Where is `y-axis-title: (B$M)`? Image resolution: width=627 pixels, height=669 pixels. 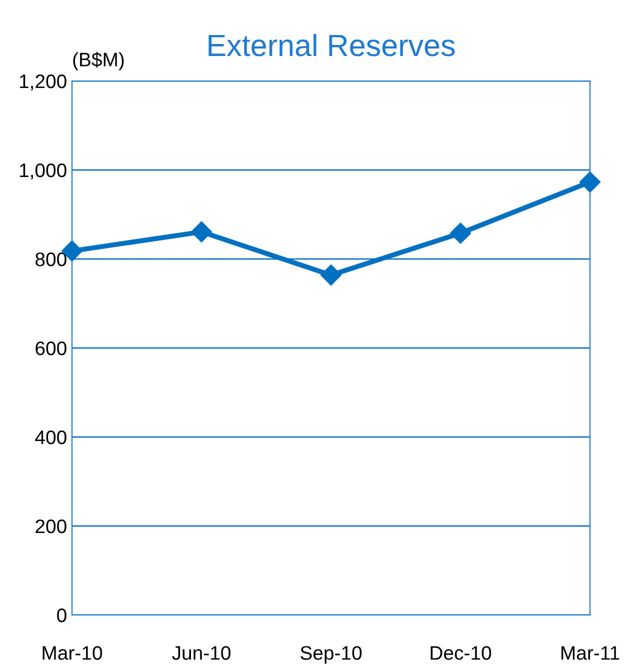 y-axis-title: (B$M) is located at coordinates (98, 61).